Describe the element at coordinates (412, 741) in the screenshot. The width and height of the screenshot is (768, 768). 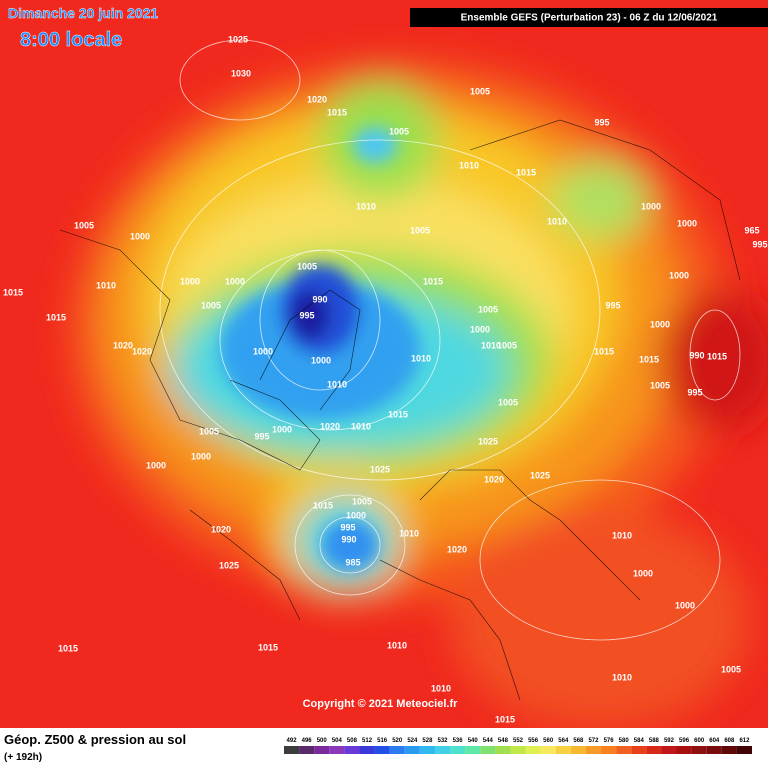
I see `scale-label: 524` at that location.